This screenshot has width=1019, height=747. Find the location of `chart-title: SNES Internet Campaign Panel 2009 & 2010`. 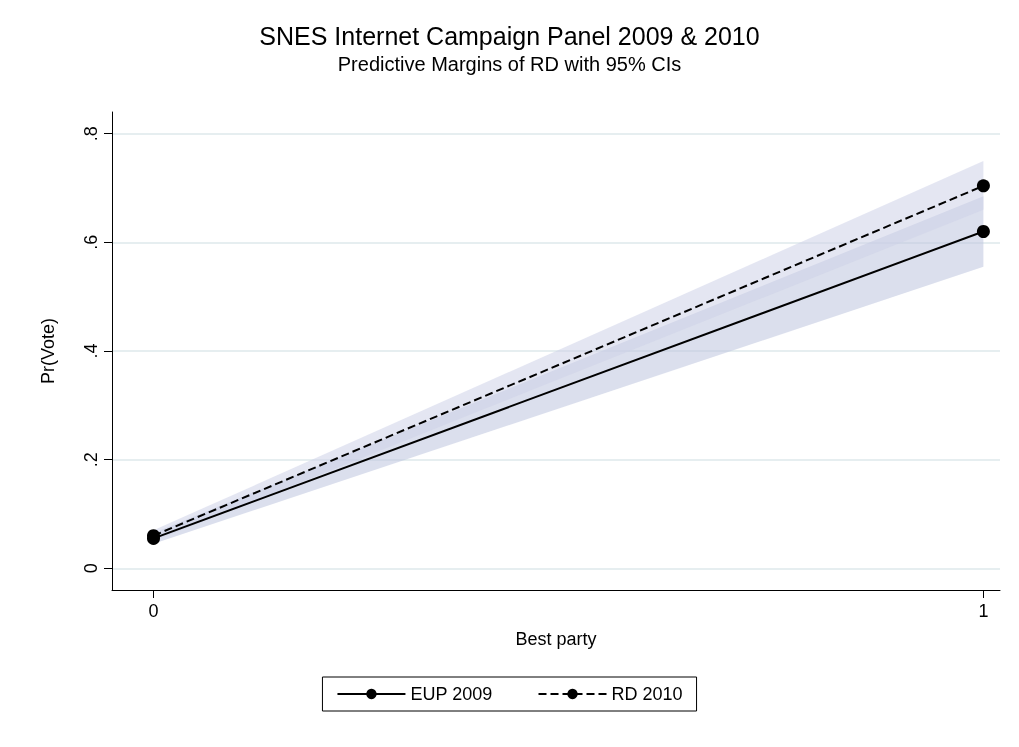

chart-title: SNES Internet Campaign Panel 2009 & 2010 is located at coordinates (509, 35).